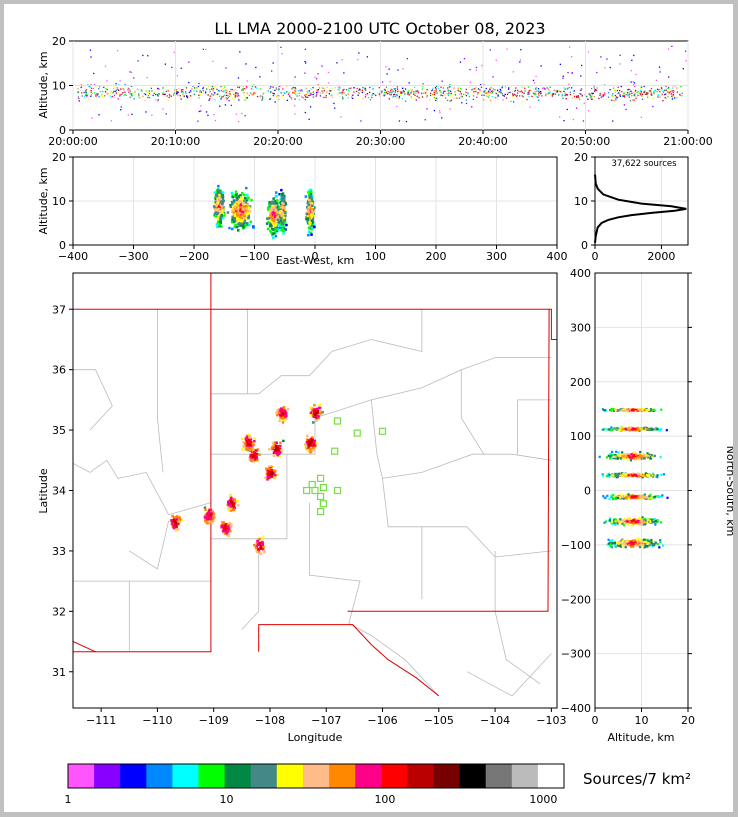 This screenshot has width=738, height=817. Describe the element at coordinates (433, 388) in the screenshot. I see `county-line` at that location.